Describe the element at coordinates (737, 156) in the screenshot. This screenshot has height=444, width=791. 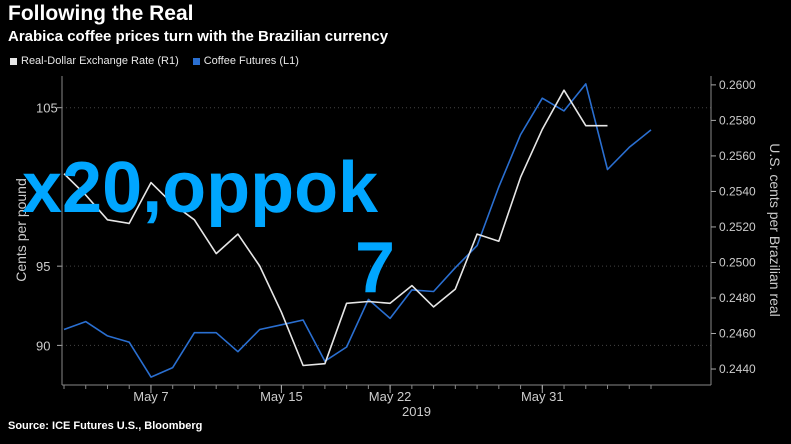
I see `right-tick-label: 0.2560` at that location.